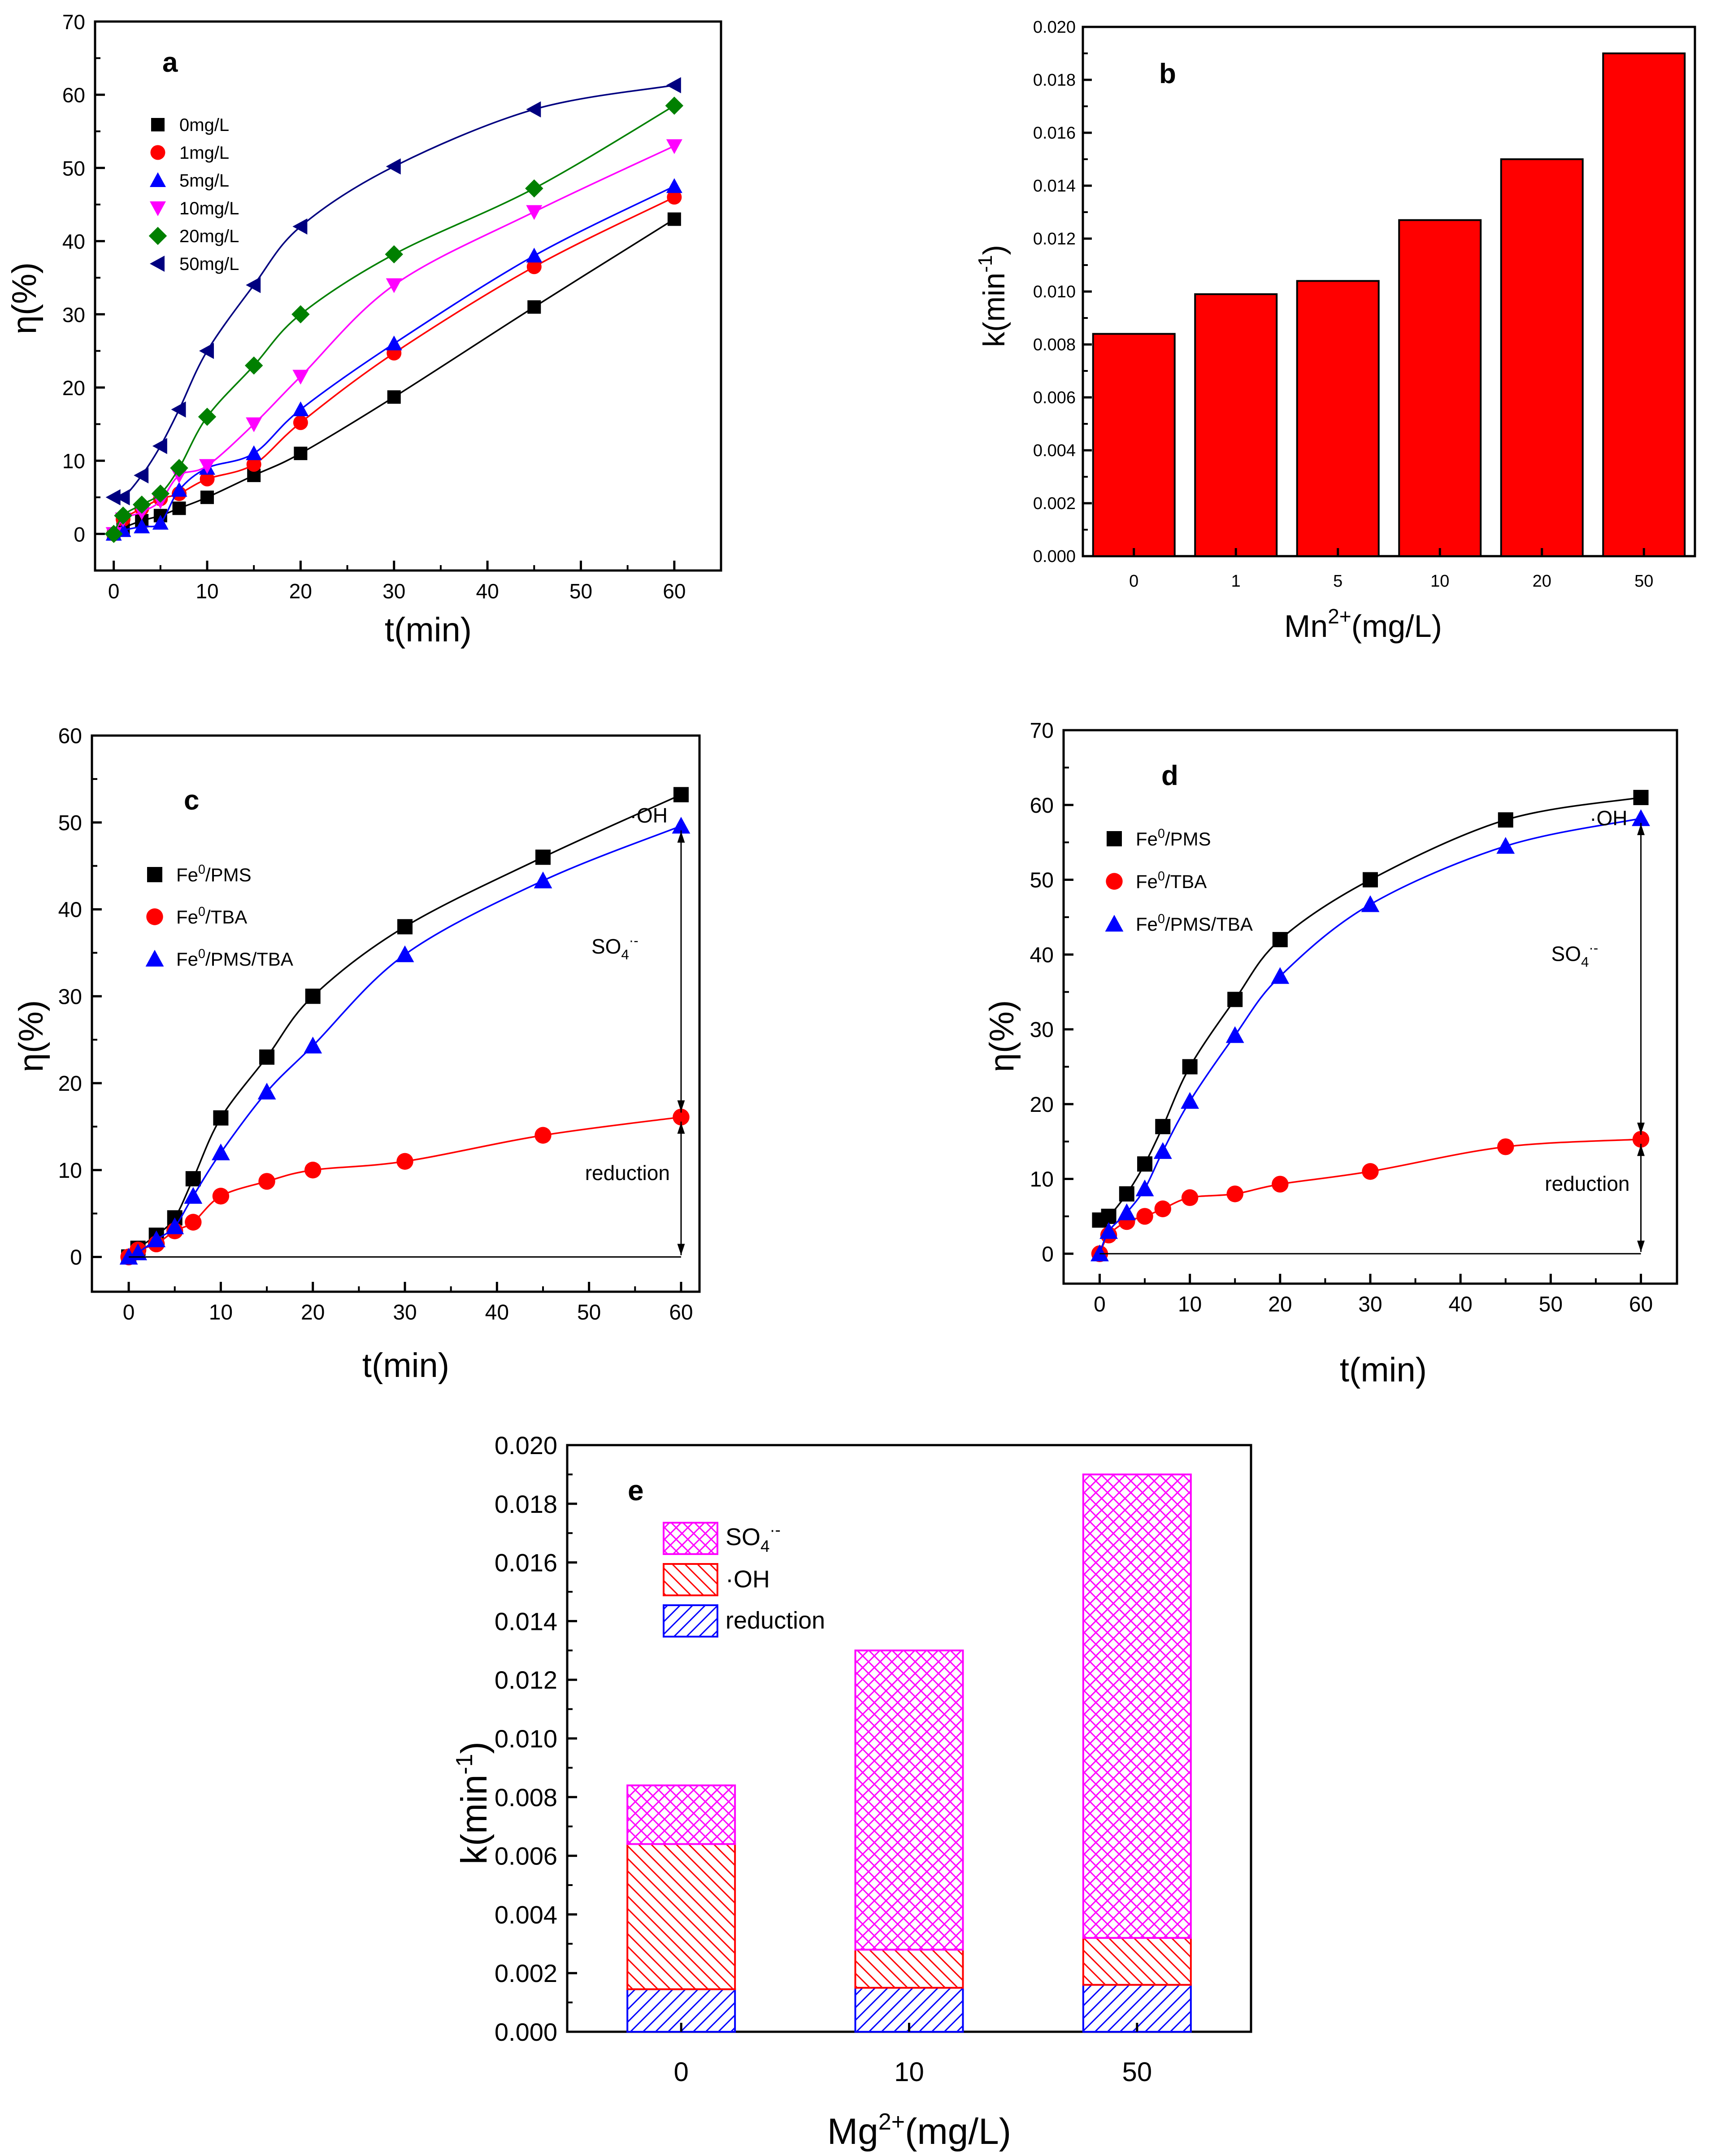 The width and height of the screenshot is (1716, 2156). Describe the element at coordinates (1054, 186) in the screenshot. I see `panel-b-ytick-label: 0.014` at that location.